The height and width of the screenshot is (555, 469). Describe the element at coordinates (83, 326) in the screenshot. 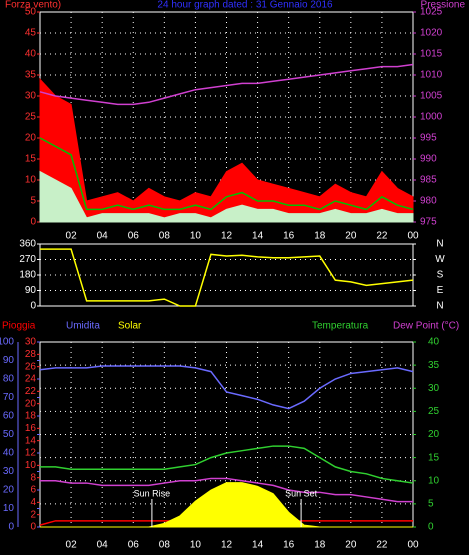

I see `legend-label: Umidita` at that location.